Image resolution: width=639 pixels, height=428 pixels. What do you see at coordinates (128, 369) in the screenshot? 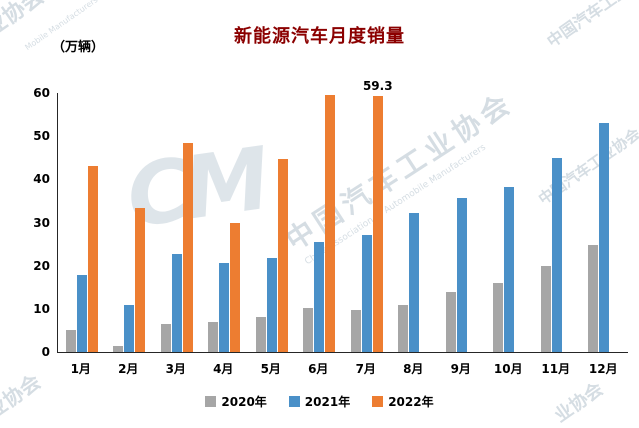
I see `x-axis-label: 2月` at bounding box center [128, 369].